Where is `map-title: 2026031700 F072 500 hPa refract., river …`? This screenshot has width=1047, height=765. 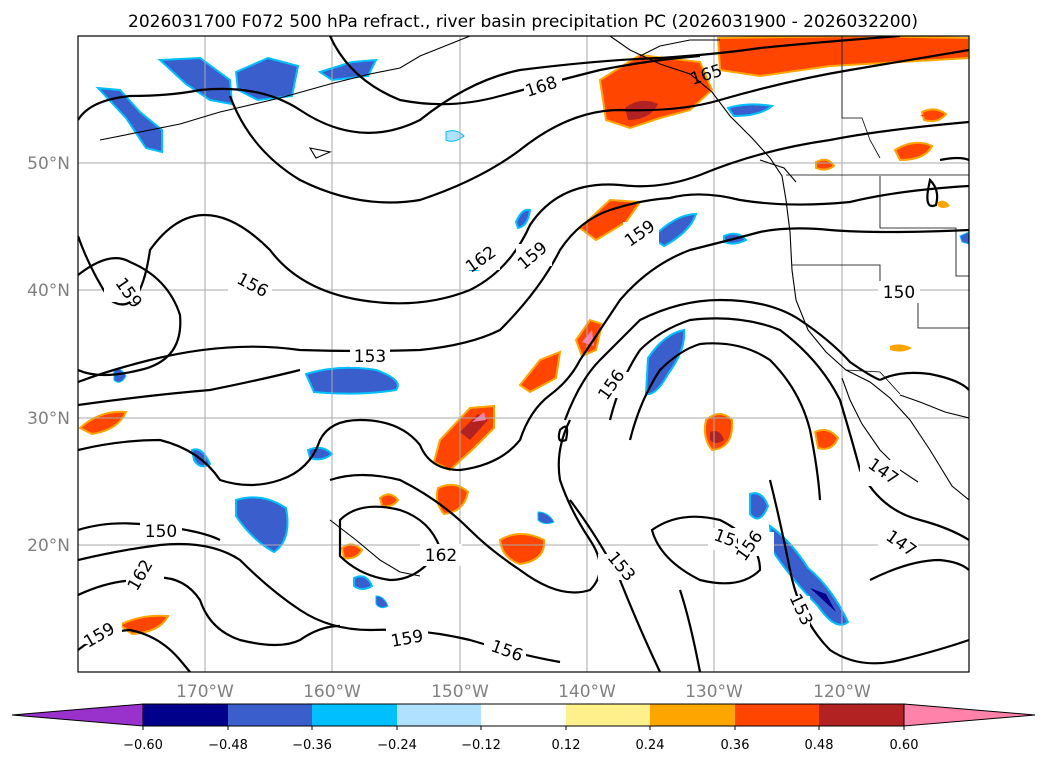
map-title: 2026031700 F072 500 hPa refract., river … is located at coordinates (523, 22).